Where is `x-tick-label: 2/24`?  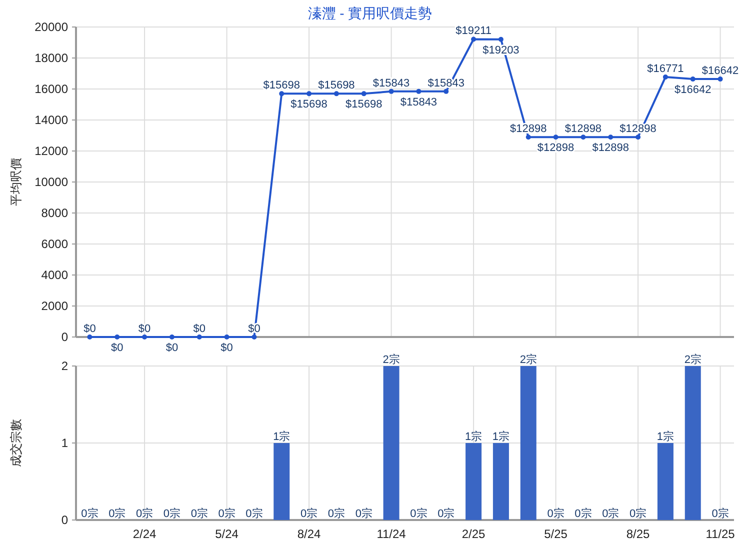
x-tick-label: 2/24 is located at coordinates (144, 534).